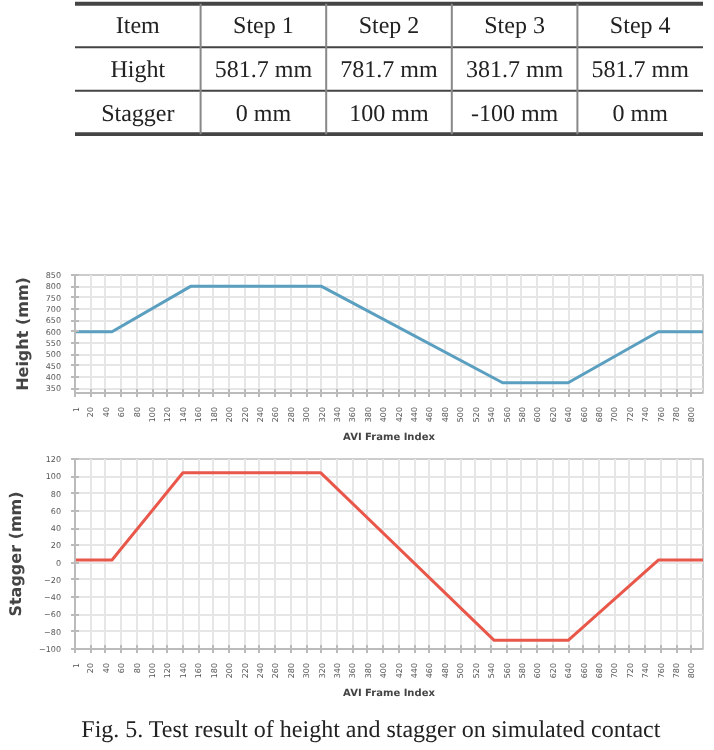  Describe the element at coordinates (138, 25) in the screenshot. I see `category-label: Item` at that location.